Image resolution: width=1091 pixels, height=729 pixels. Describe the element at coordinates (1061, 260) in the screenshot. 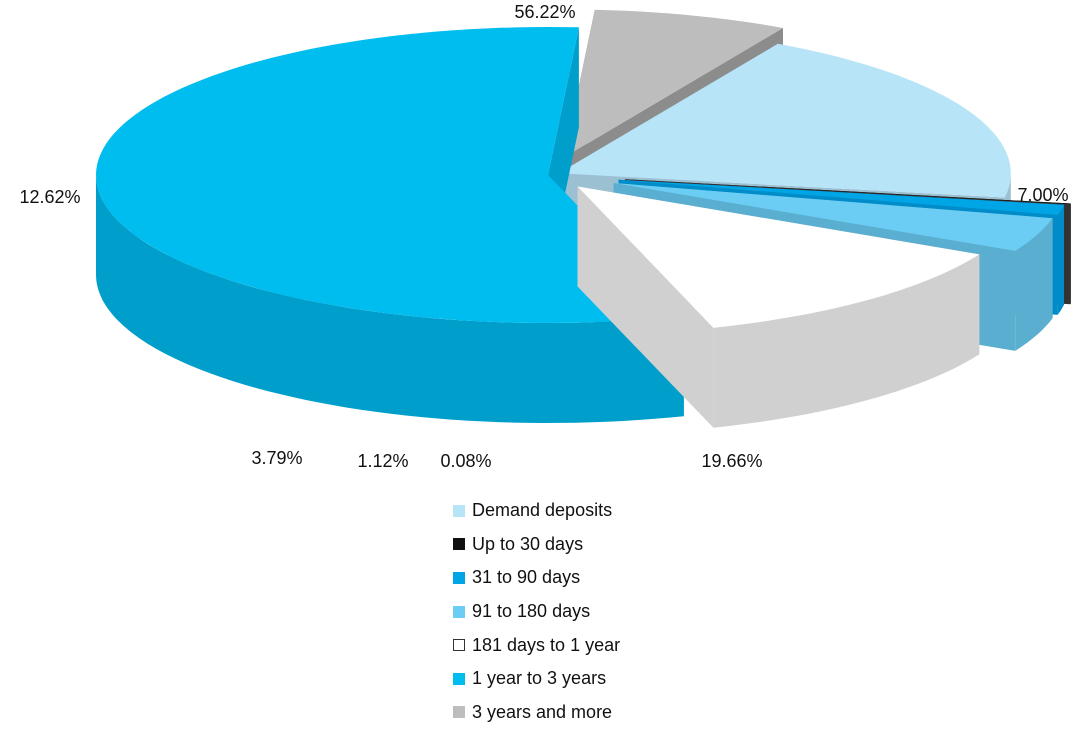

I see `pie-slice-wall` at that location.